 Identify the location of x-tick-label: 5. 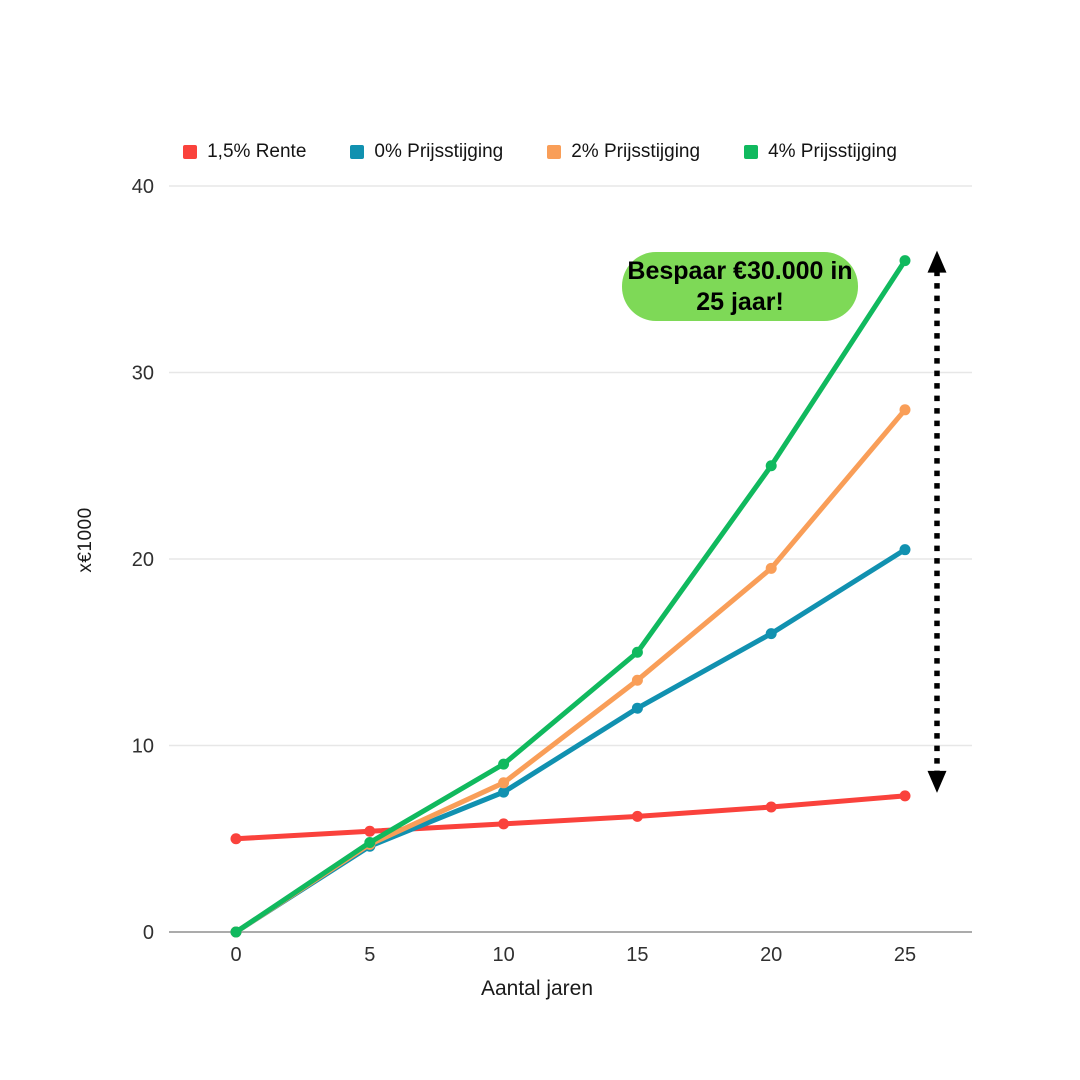
(369, 955).